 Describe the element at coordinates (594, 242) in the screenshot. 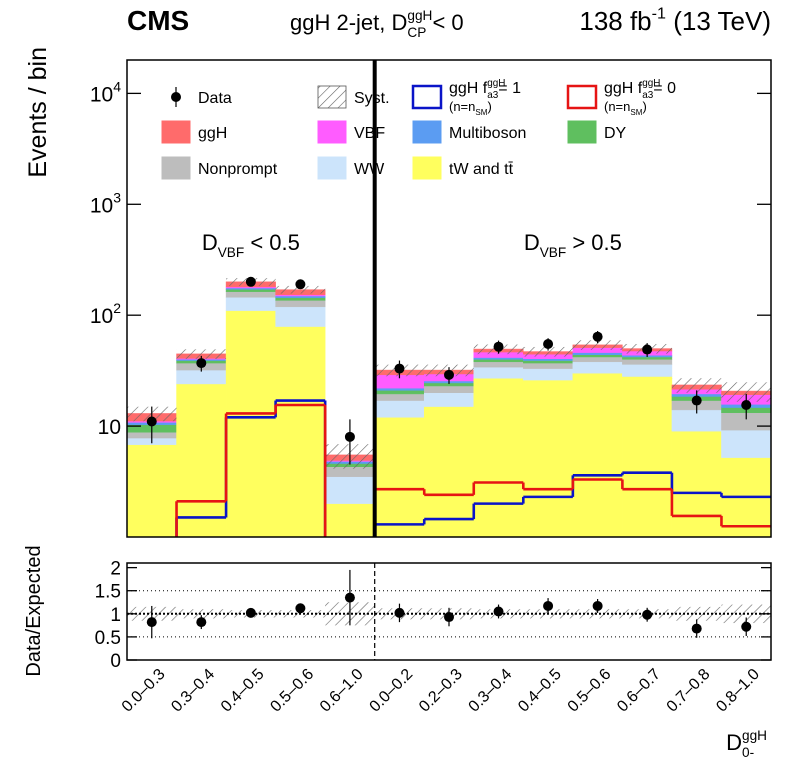

I see `text-part: > 0.5` at that location.